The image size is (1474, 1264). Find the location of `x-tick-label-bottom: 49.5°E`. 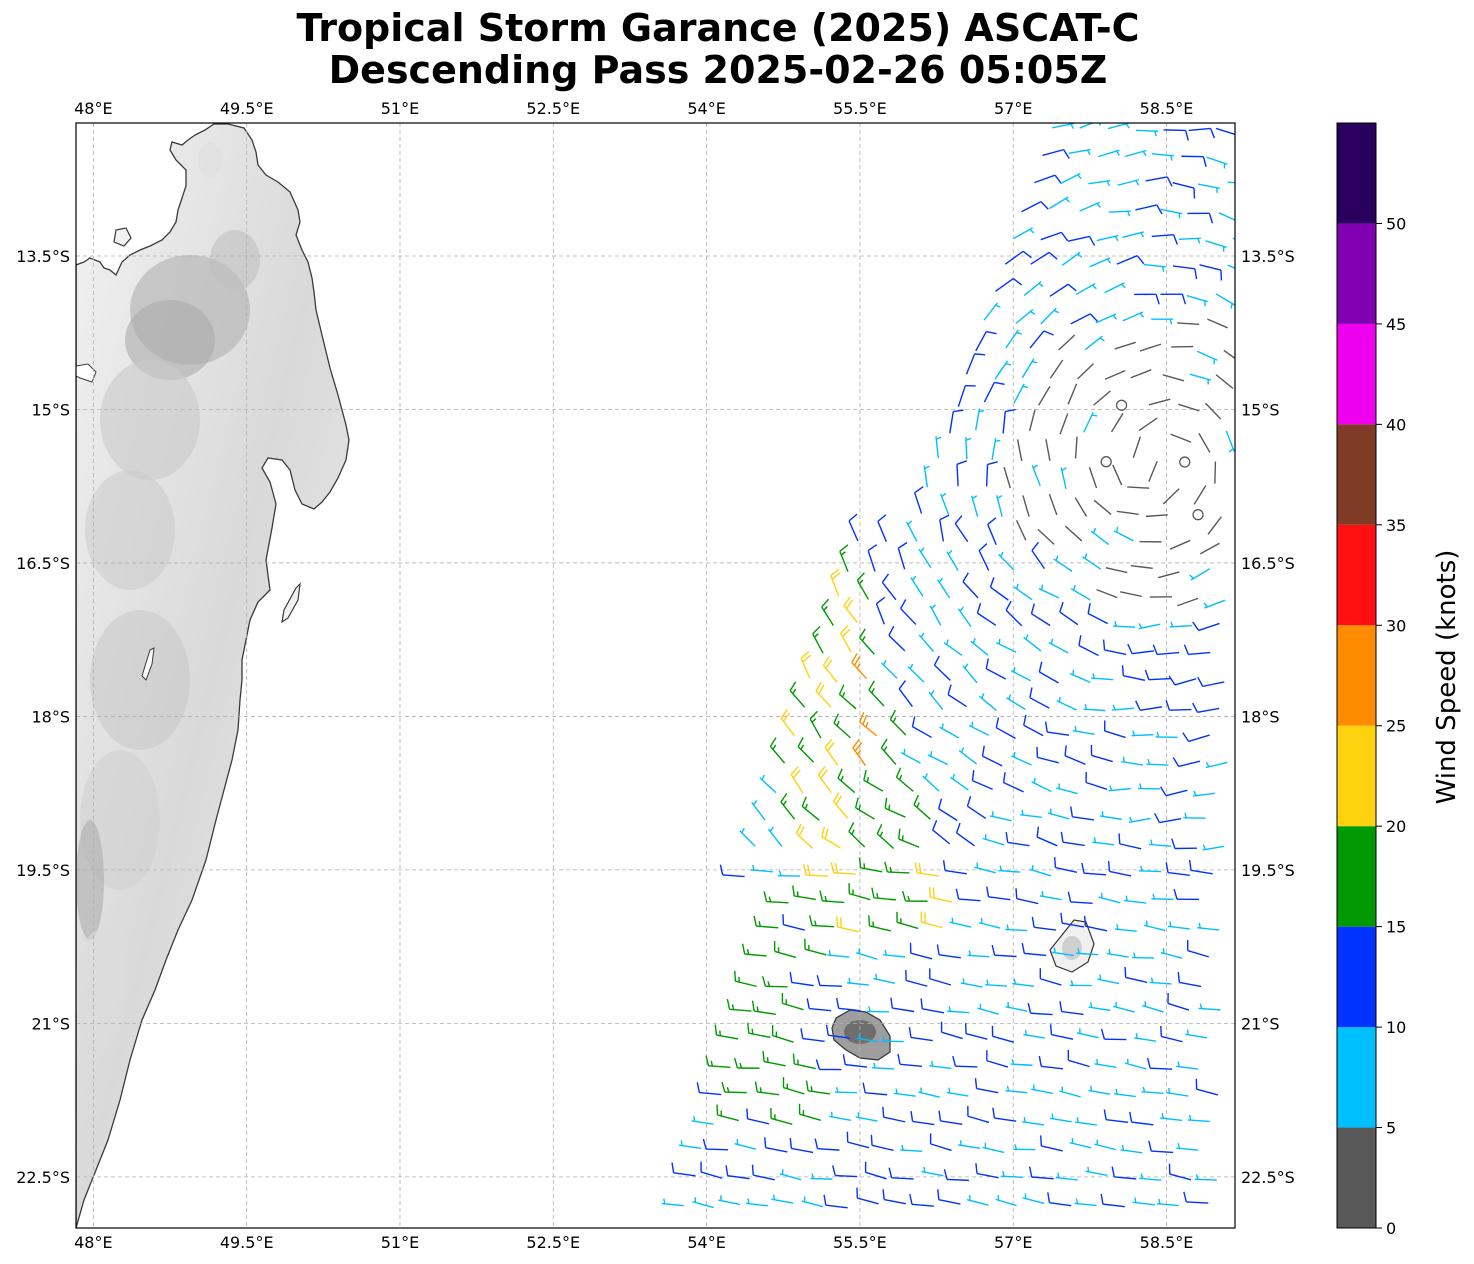

x-tick-label-bottom: 49.5°E is located at coordinates (247, 1242).